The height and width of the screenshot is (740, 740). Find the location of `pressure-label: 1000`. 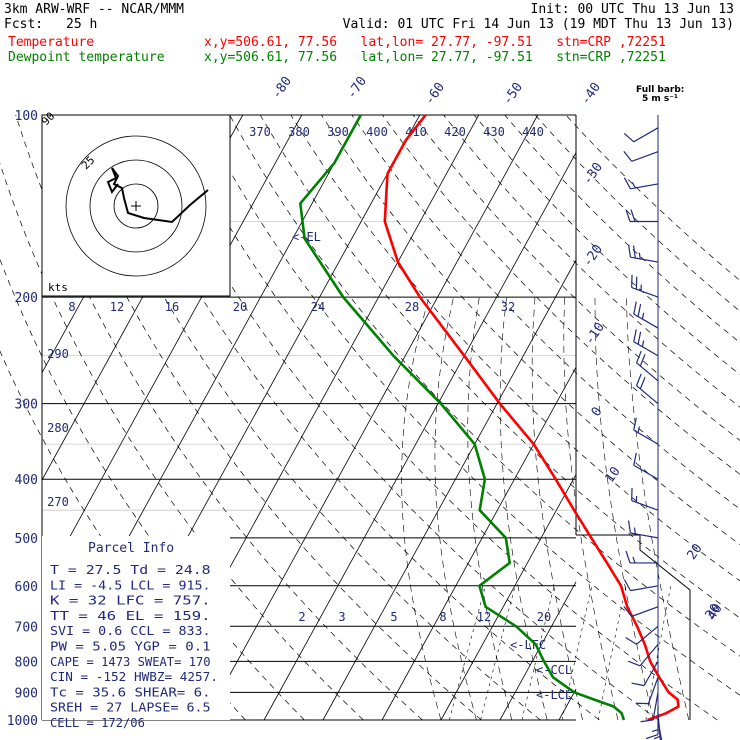

pressure-label: 1000 is located at coordinates (22, 721).